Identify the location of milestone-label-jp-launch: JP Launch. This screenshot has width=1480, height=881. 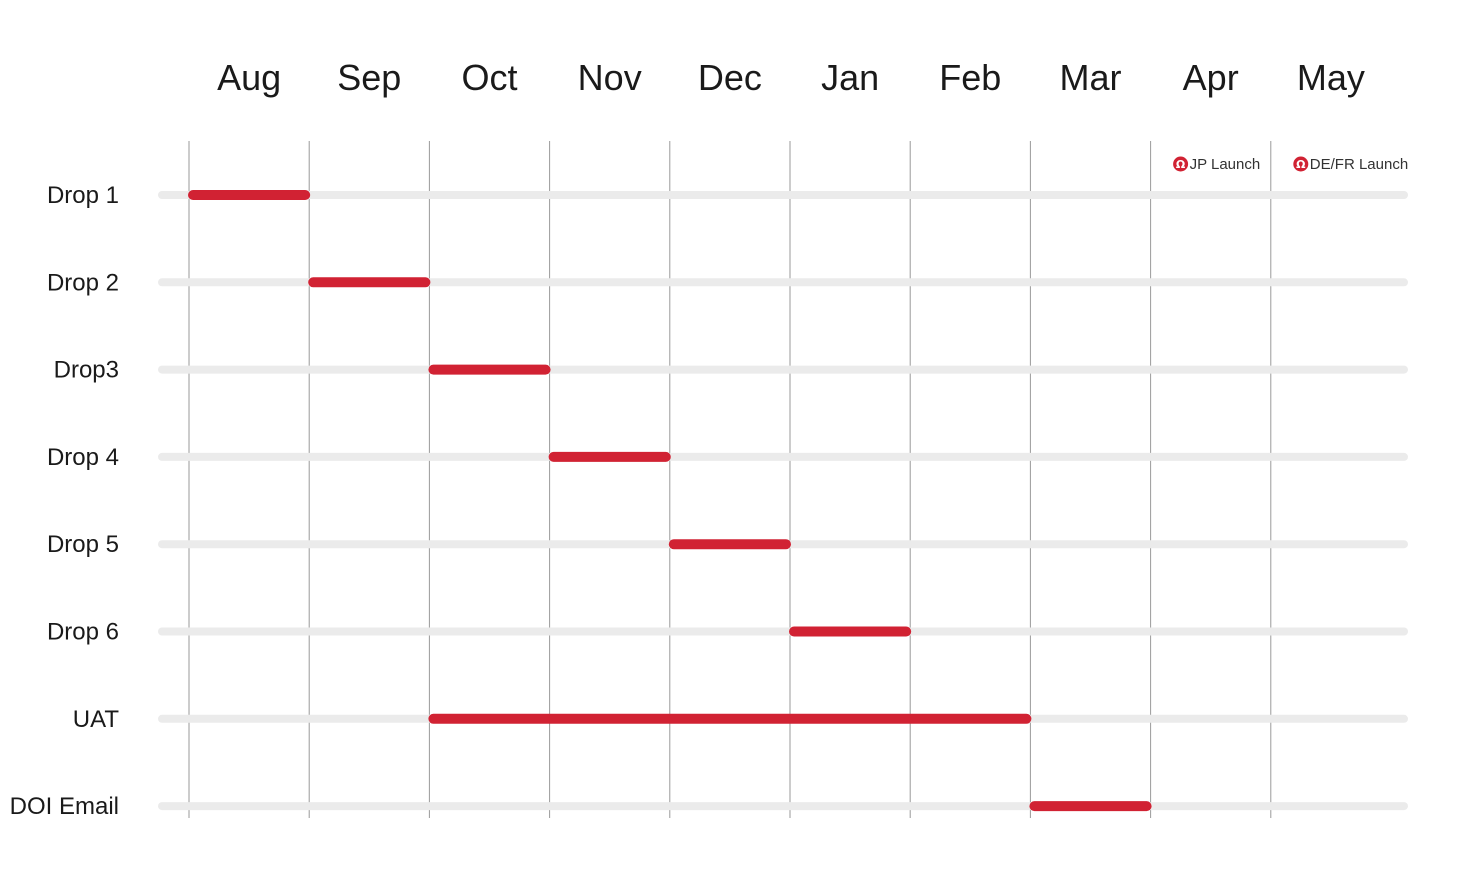
(1225, 164).